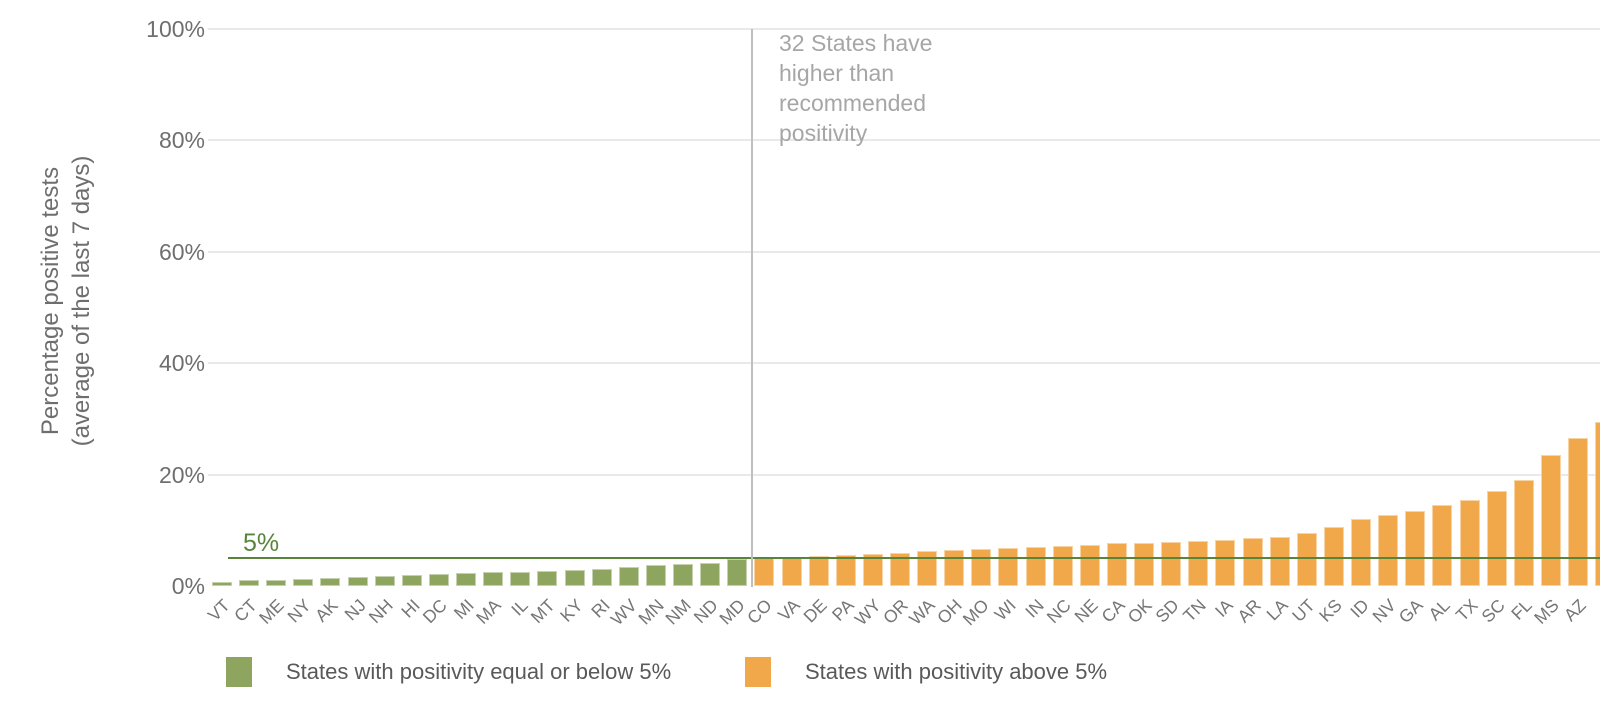  Describe the element at coordinates (574, 577) in the screenshot. I see `bar-KY` at that location.